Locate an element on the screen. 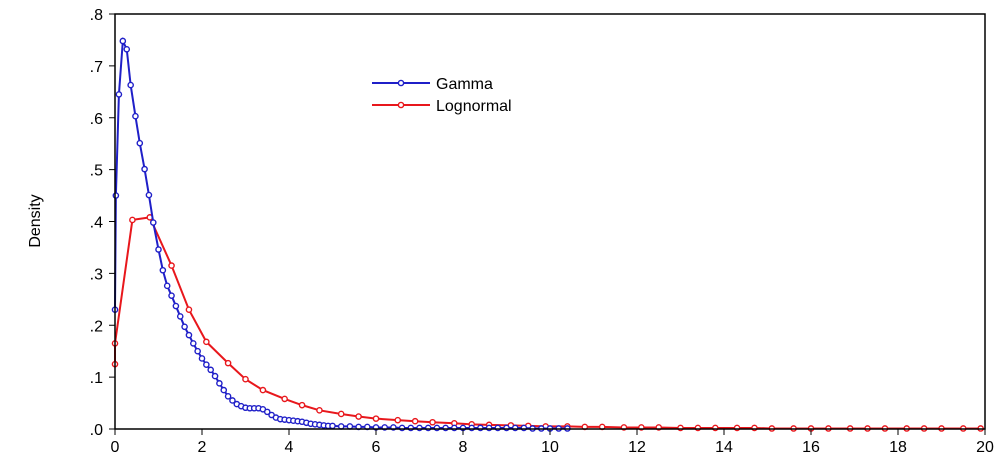 Image resolution: width=1001 pixels, height=462 pixels. legend-lognormal-marker is located at coordinates (401, 105).